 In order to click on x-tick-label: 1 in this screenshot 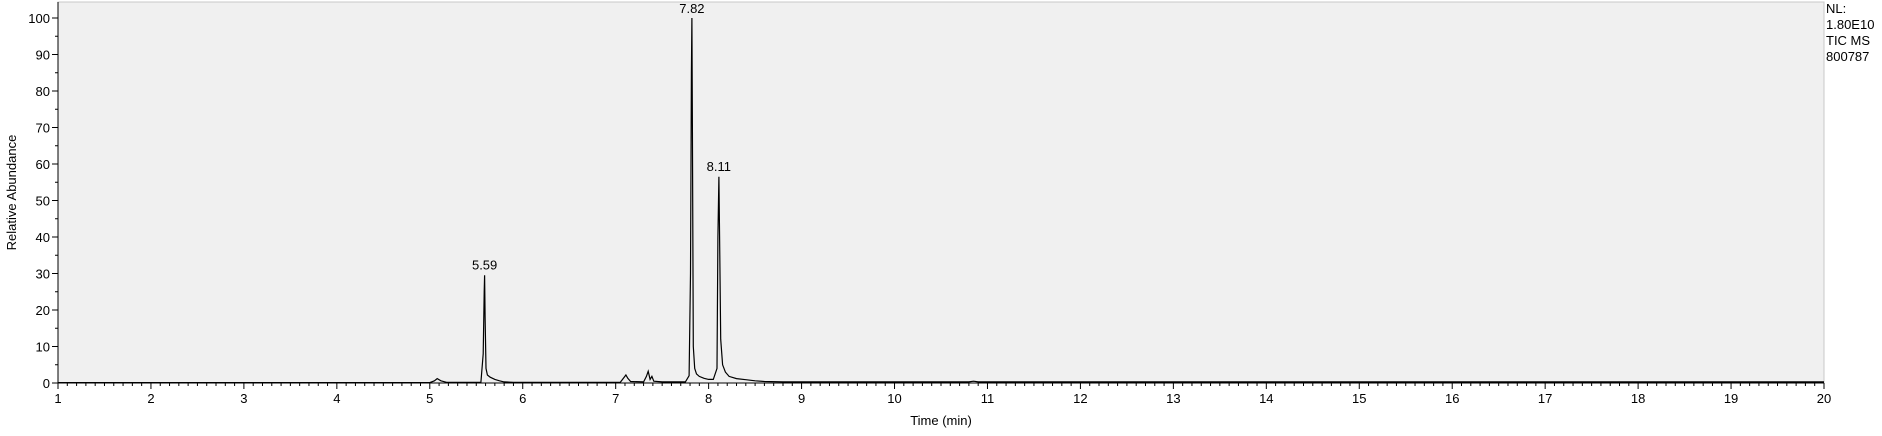, I will do `click(57, 398)`.